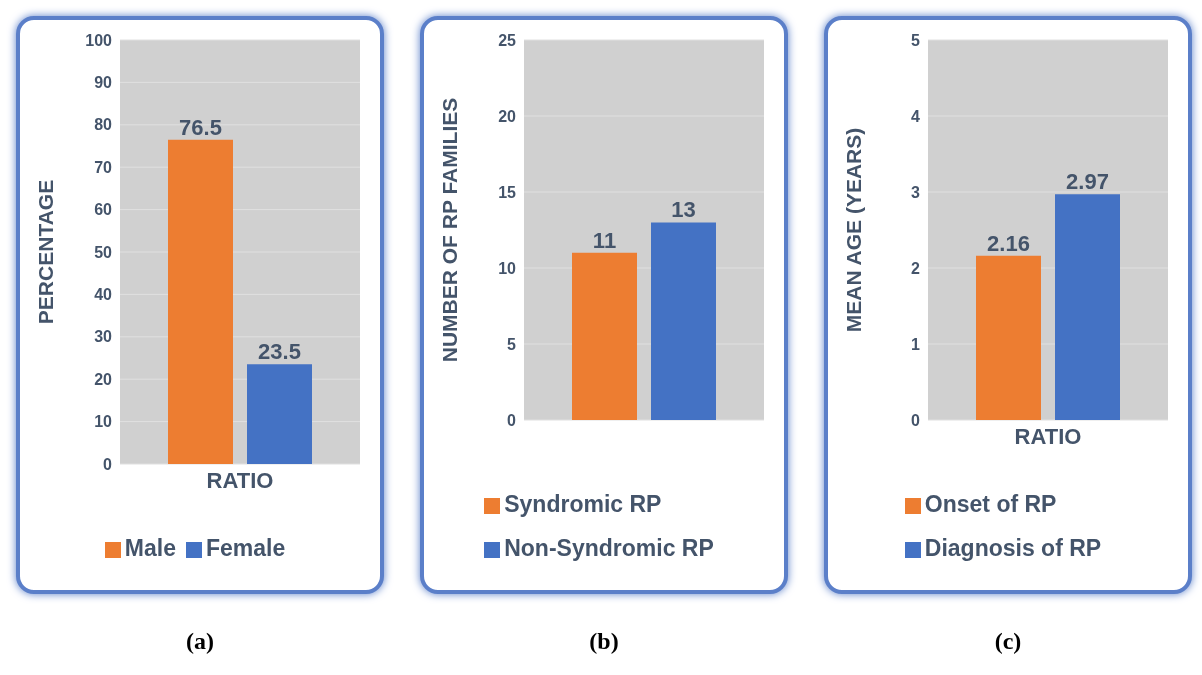  I want to click on y-tick-label: 70, so click(103, 167).